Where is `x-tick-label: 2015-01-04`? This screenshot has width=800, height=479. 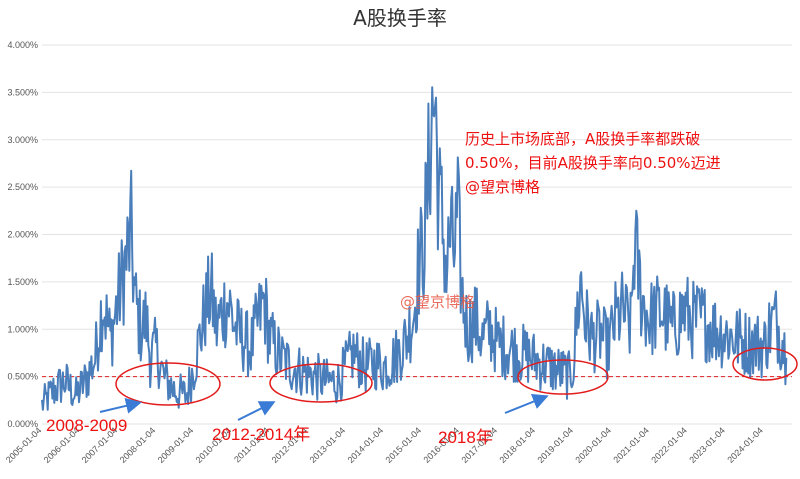
x-tick-label: 2015-01-04 is located at coordinates (404, 445).